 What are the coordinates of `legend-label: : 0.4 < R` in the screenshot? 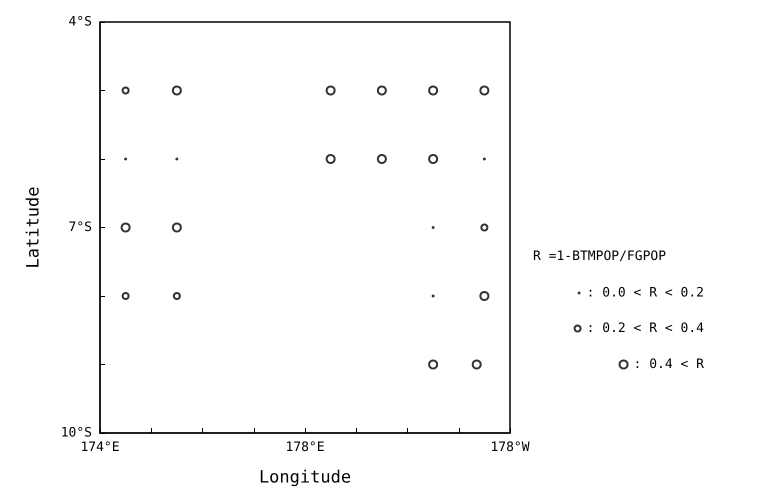 It's located at (669, 364).